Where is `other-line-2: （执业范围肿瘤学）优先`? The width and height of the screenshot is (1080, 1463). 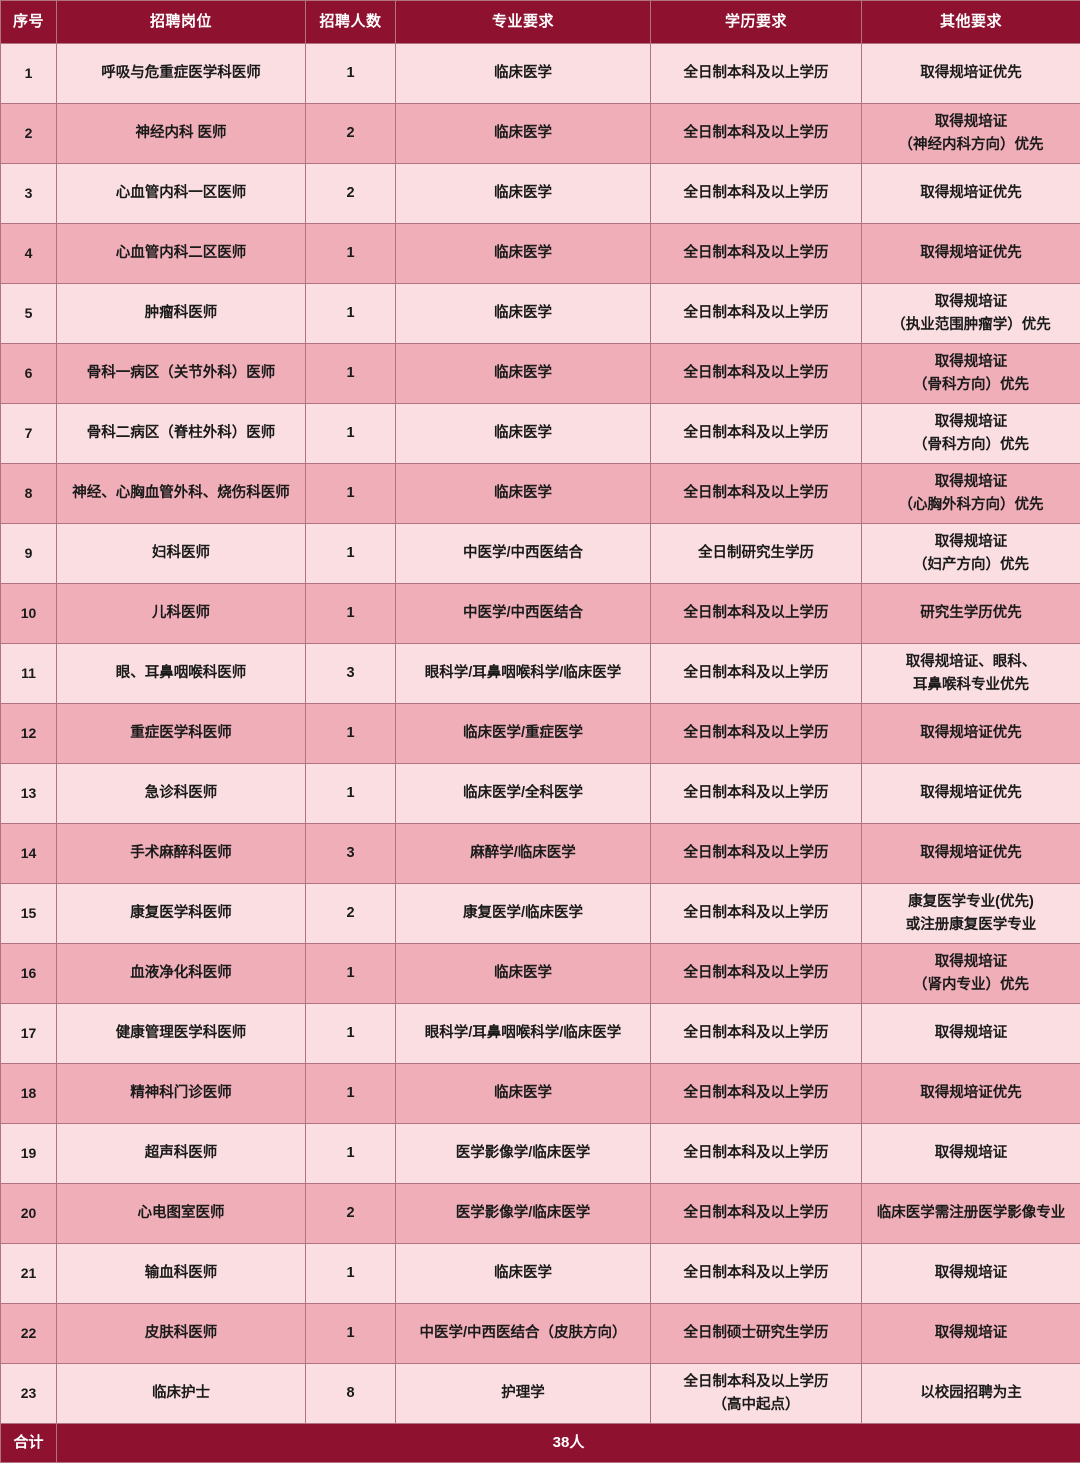
other-line-2: （执业范围肿瘤学）优先 is located at coordinates (971, 325).